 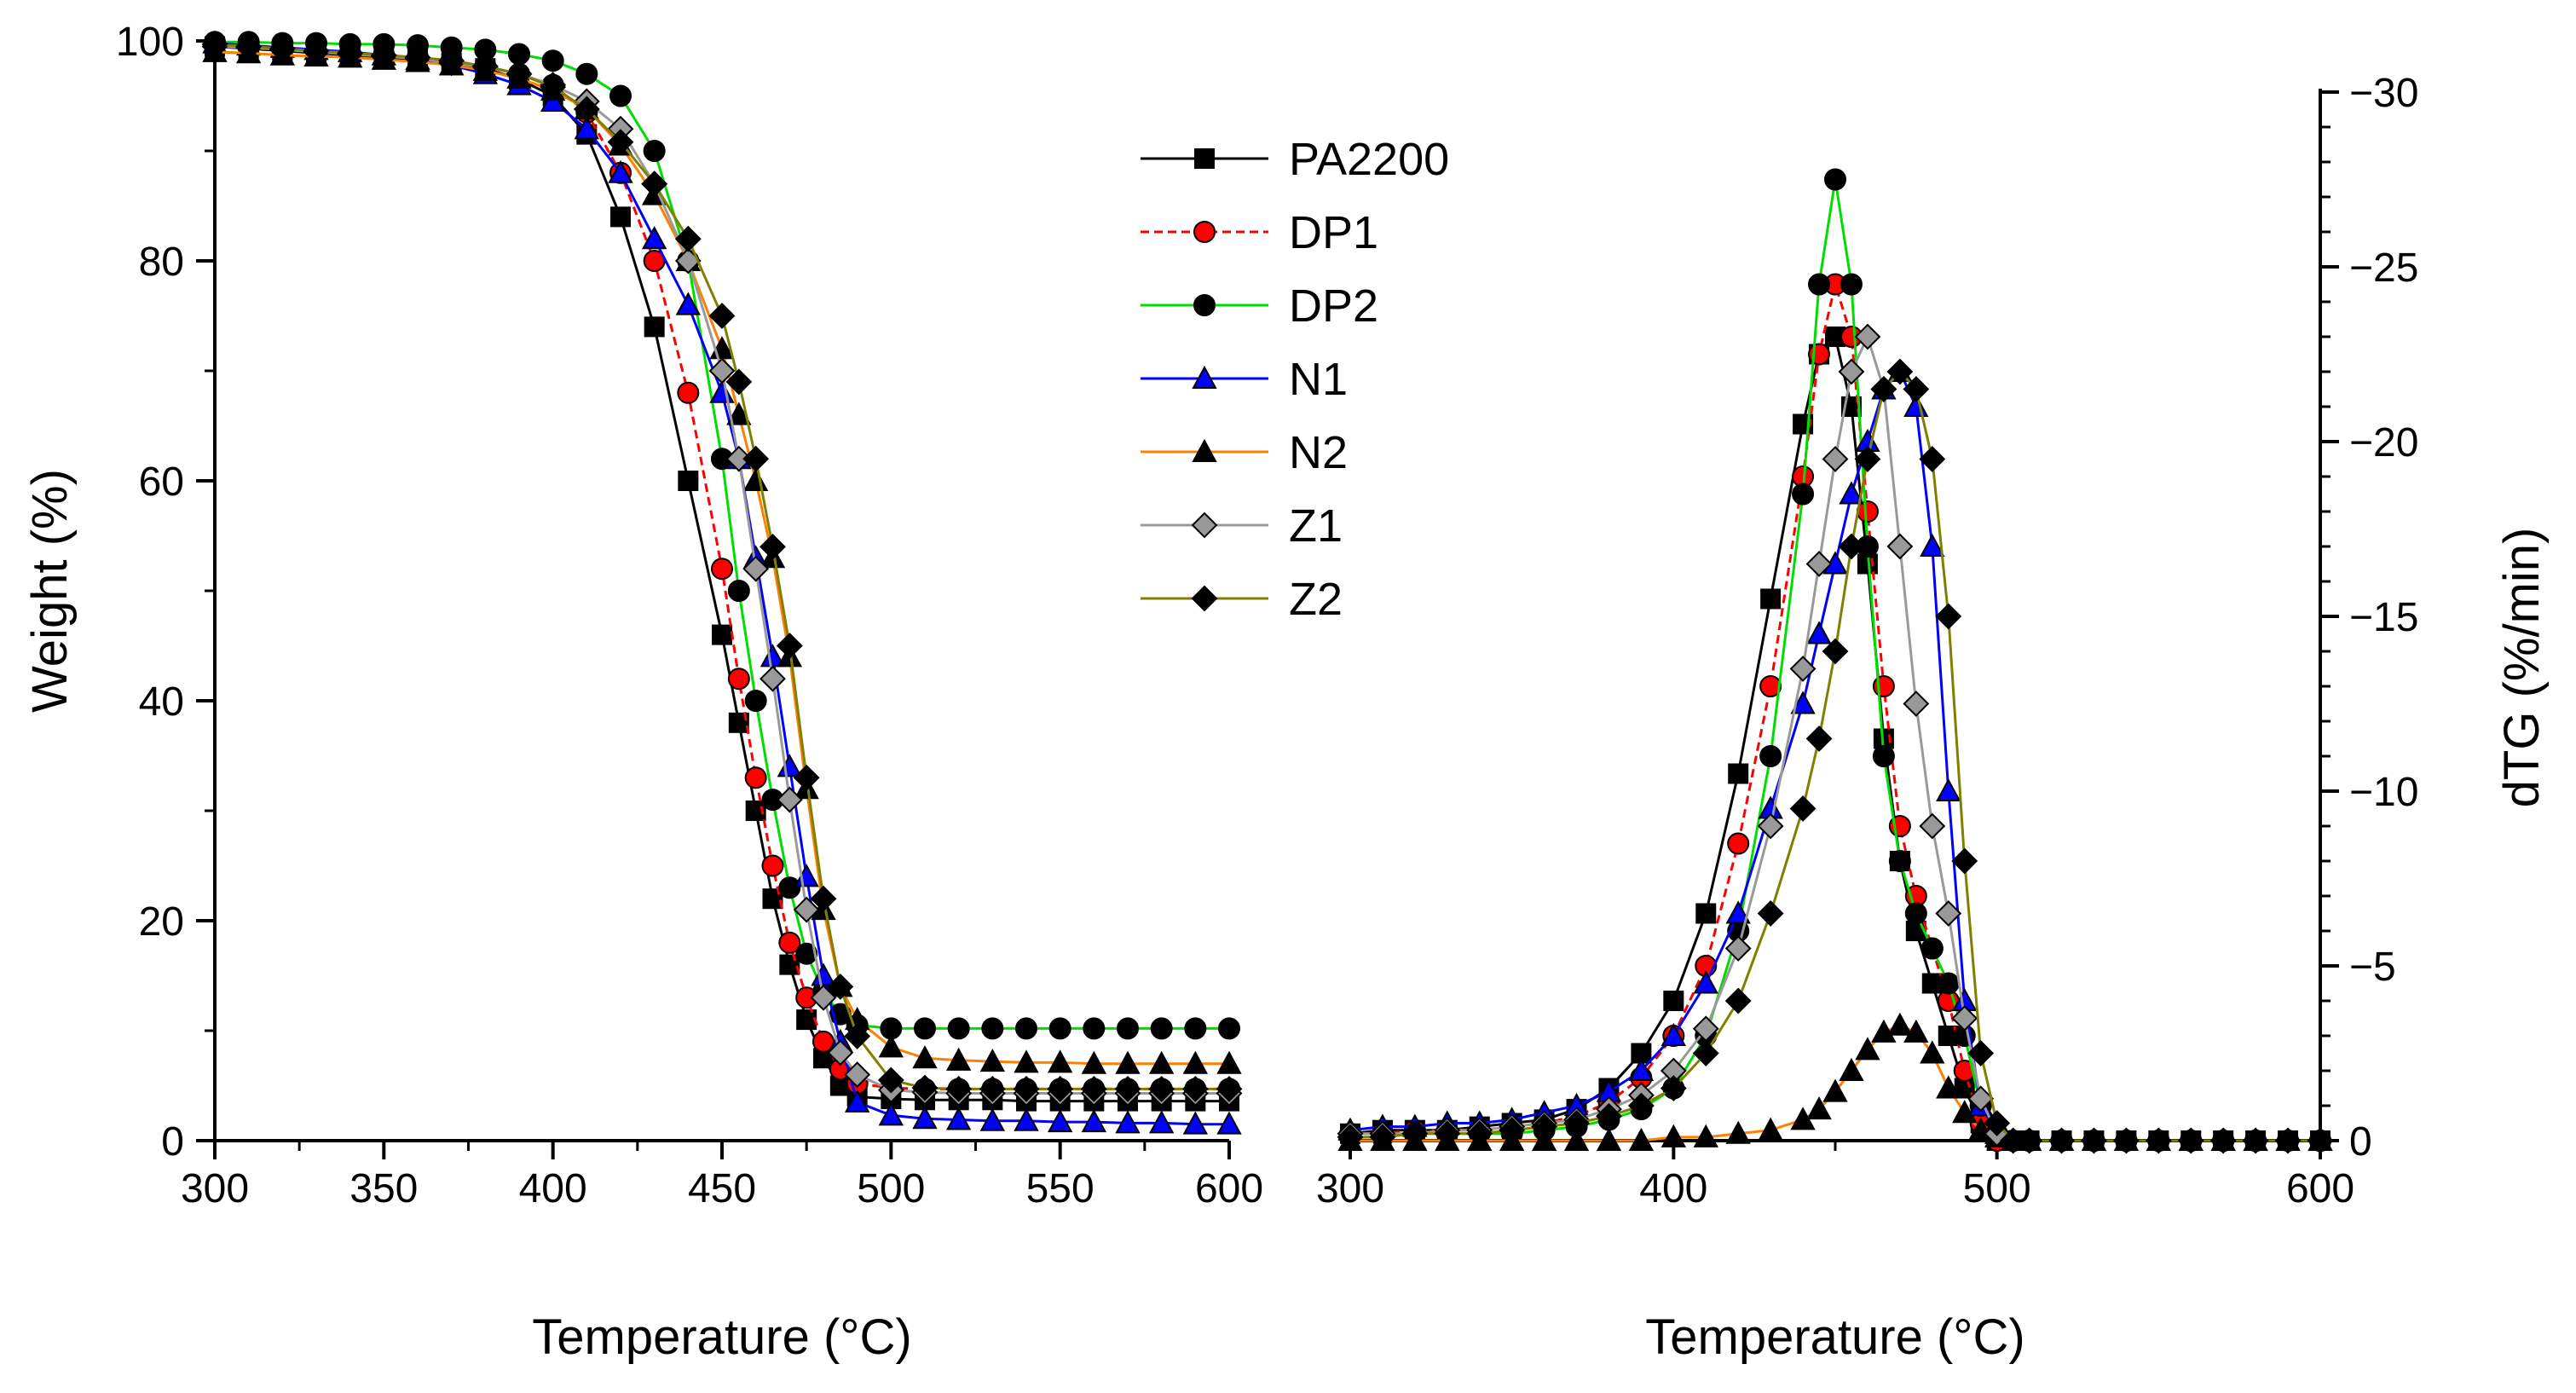 What do you see at coordinates (1333, 306) in the screenshot?
I see `legend-label: DP2` at bounding box center [1333, 306].